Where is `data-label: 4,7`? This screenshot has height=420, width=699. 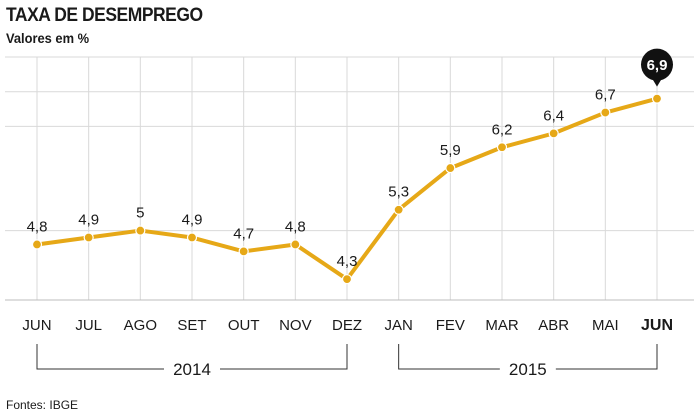
data-label: 4,7 is located at coordinates (243, 233).